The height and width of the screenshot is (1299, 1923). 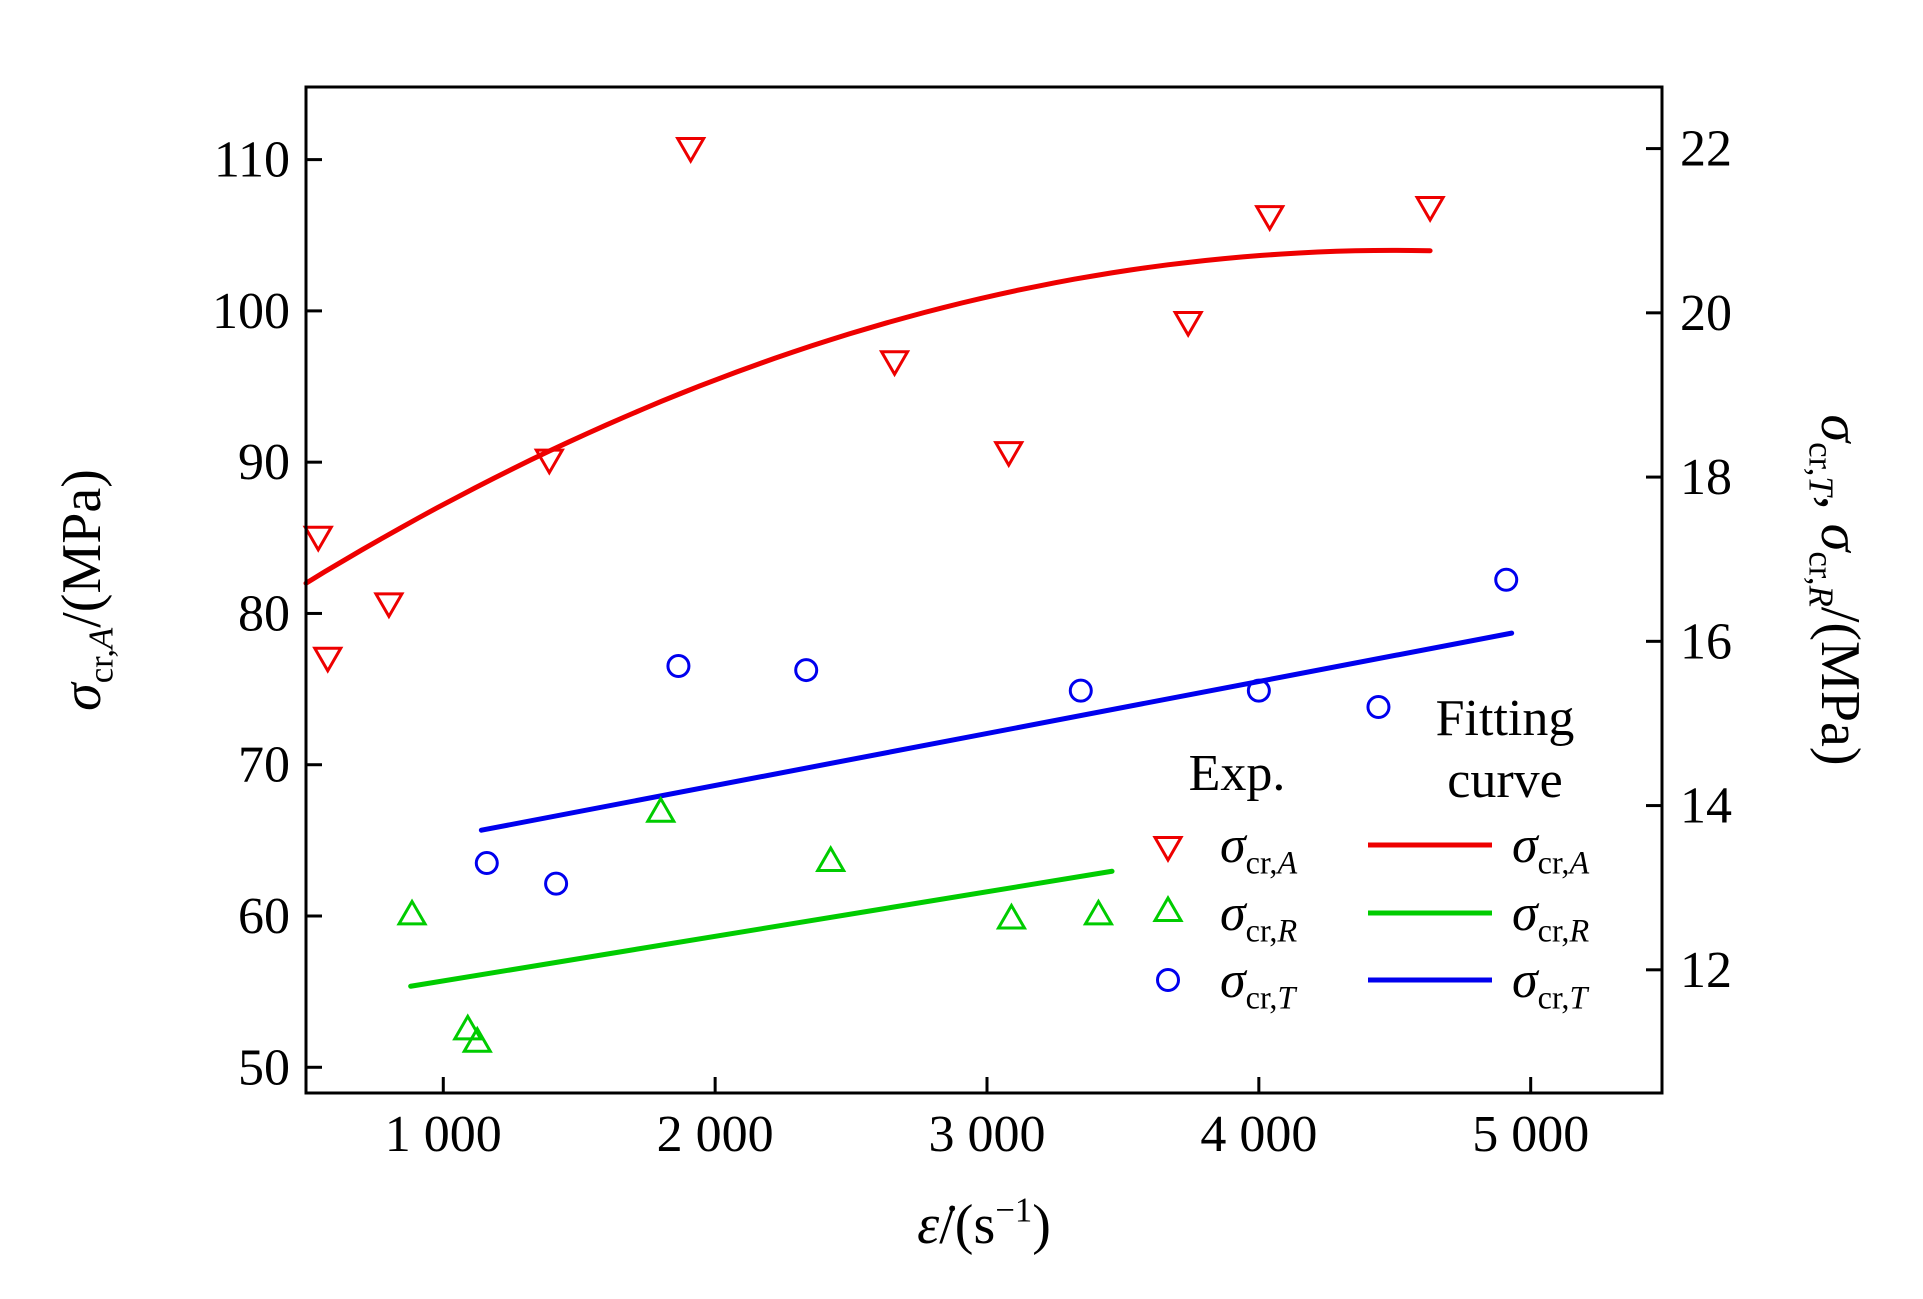 I want to click on x-tick-label: 4 000, so click(x=1258, y=1134).